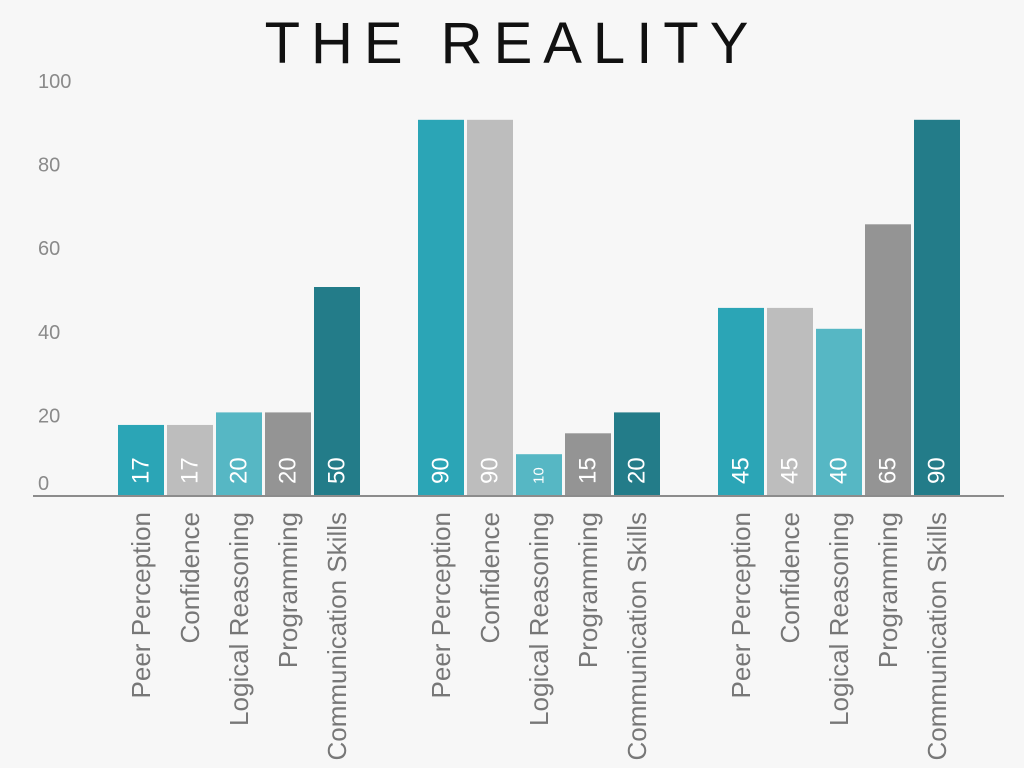 The image size is (1024, 768). What do you see at coordinates (54, 82) in the screenshot?
I see `y-tick-label: 100` at bounding box center [54, 82].